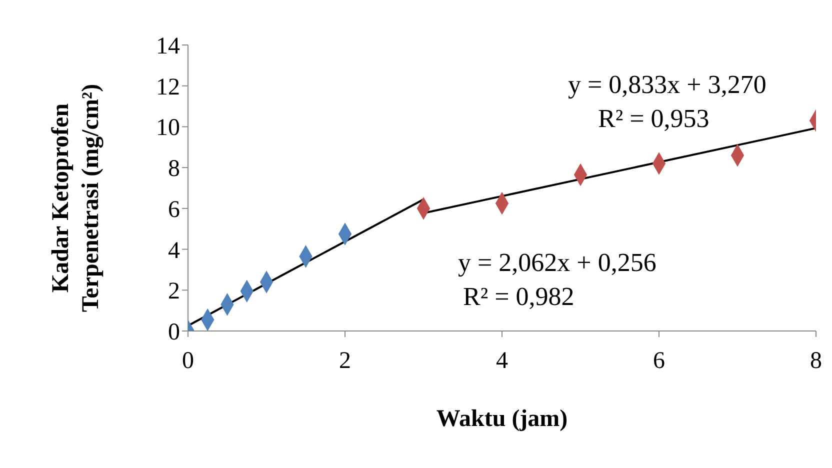  I want to click on y-tick-label: 2, so click(174, 291).